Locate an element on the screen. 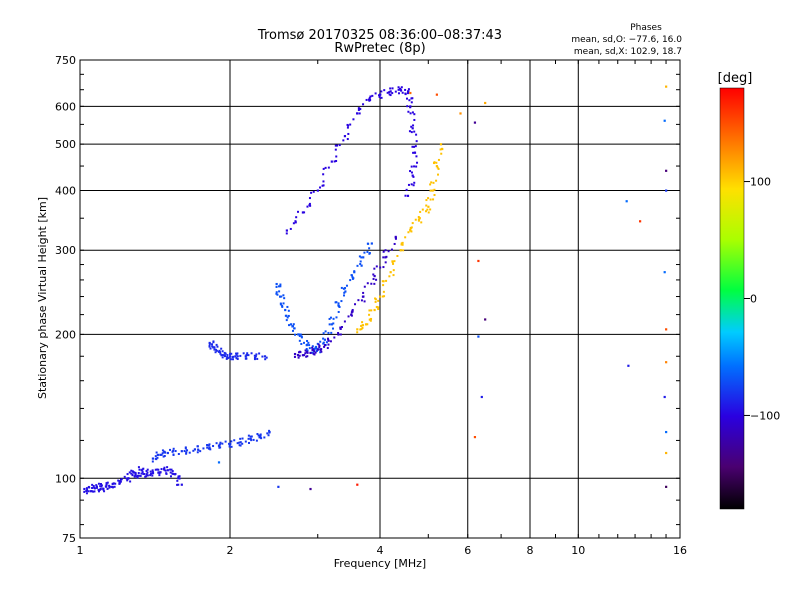 This screenshot has height=600, width=800. y-tick-label: 75 is located at coordinates (69, 538).